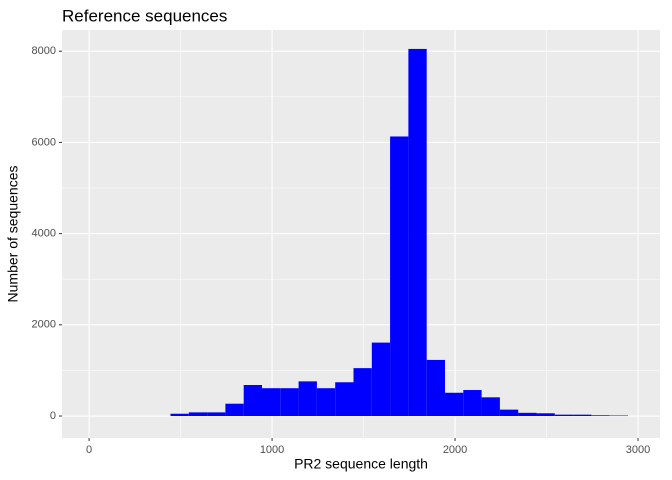 The width and height of the screenshot is (672, 480). What do you see at coordinates (144, 15) in the screenshot?
I see `chart-title: Reference sequences` at bounding box center [144, 15].